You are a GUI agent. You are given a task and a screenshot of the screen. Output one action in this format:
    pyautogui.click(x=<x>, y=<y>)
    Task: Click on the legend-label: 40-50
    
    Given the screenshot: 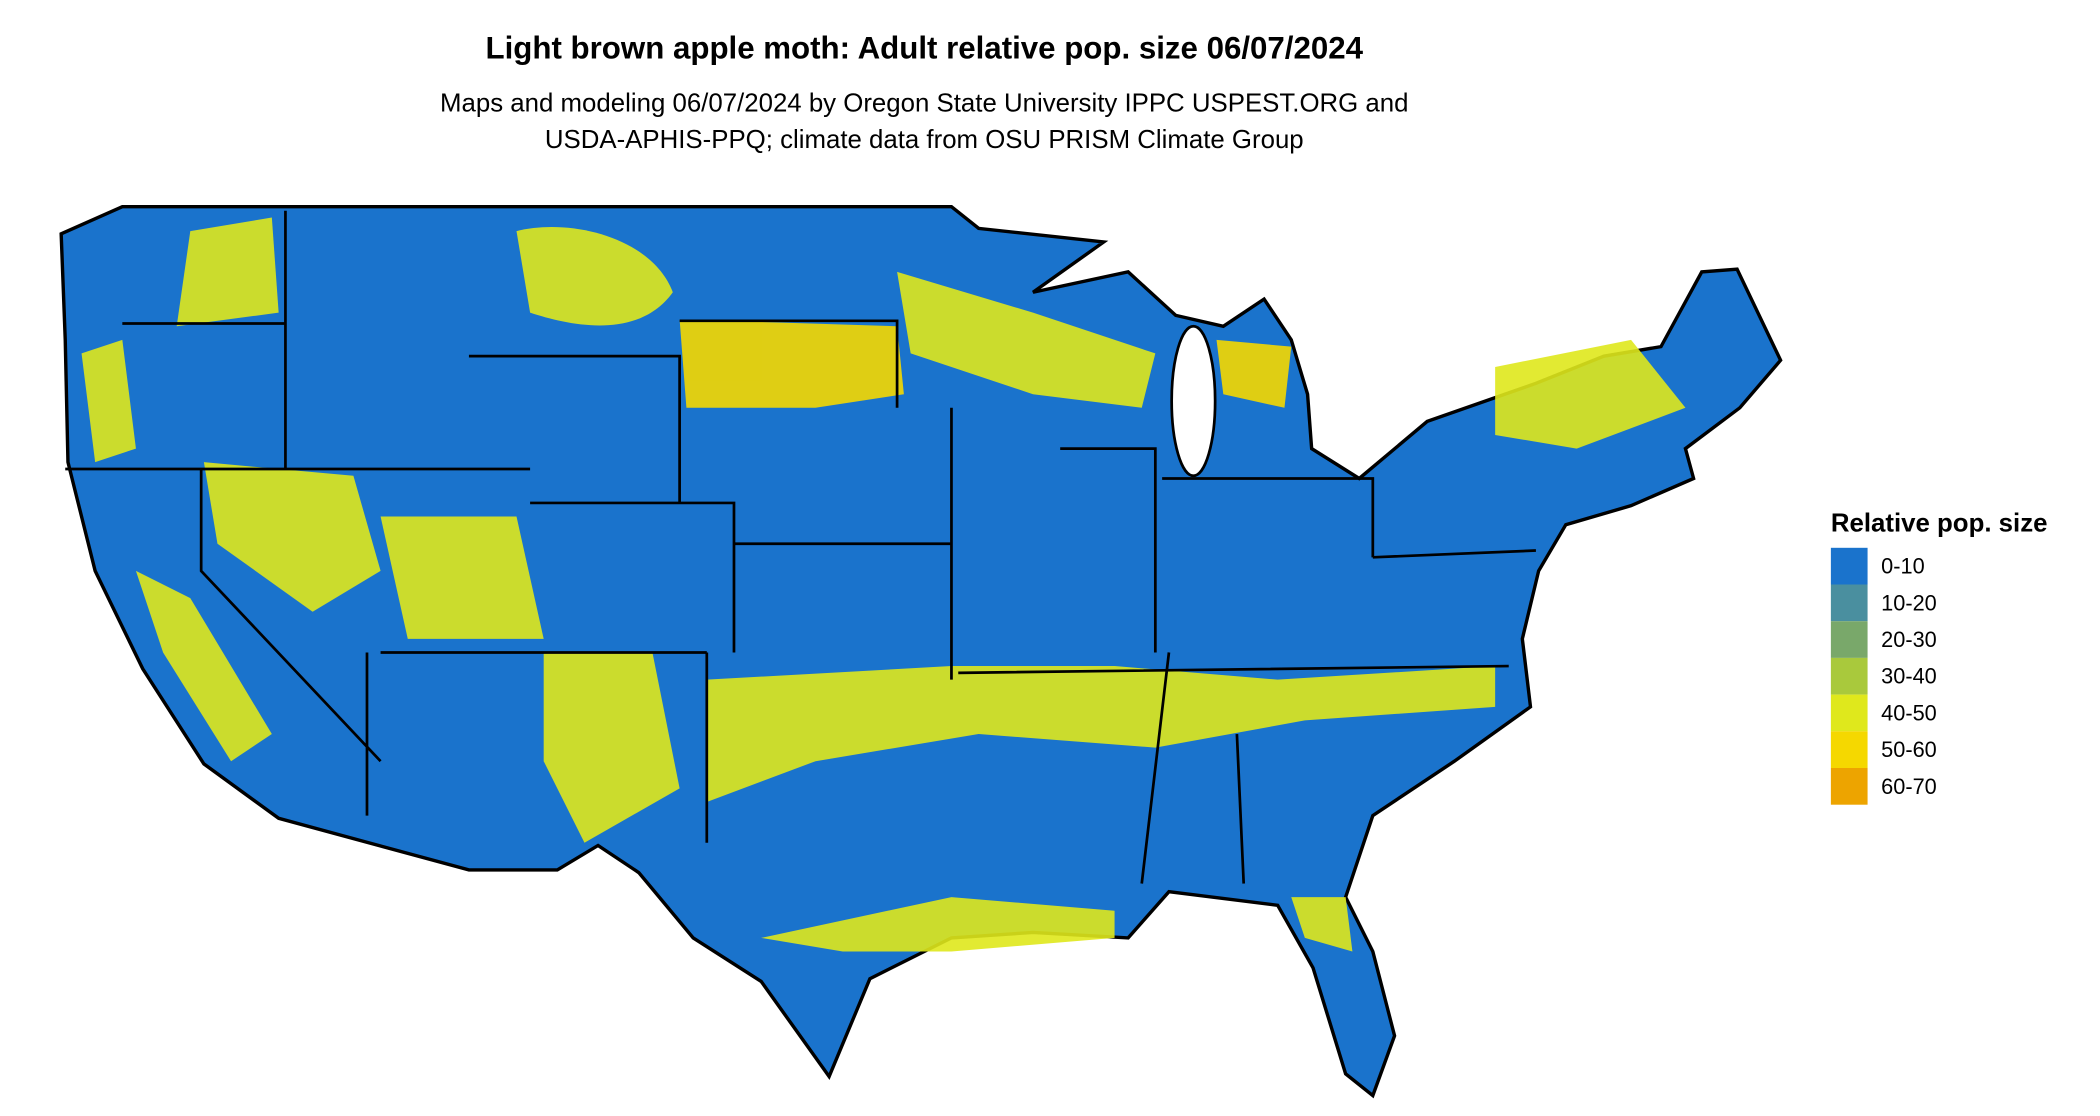 What is the action you would take?
    pyautogui.click(x=1909, y=712)
    